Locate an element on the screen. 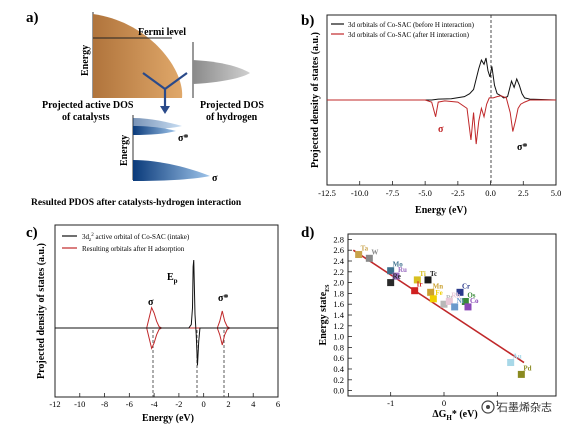  x-ticks-c: -12 -10 -8 -6 -4 -2 0 2 4 6 is located at coordinates (164, 401).